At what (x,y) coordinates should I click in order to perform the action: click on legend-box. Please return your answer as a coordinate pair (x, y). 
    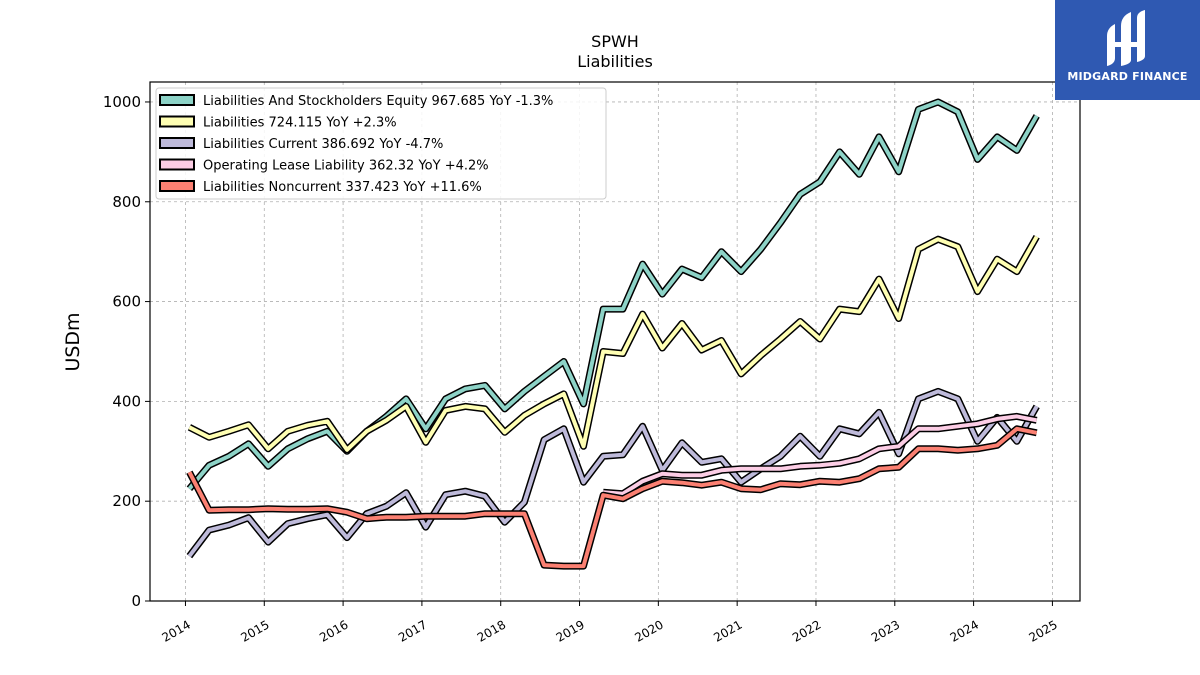
    Looking at the image, I should click on (381, 143).